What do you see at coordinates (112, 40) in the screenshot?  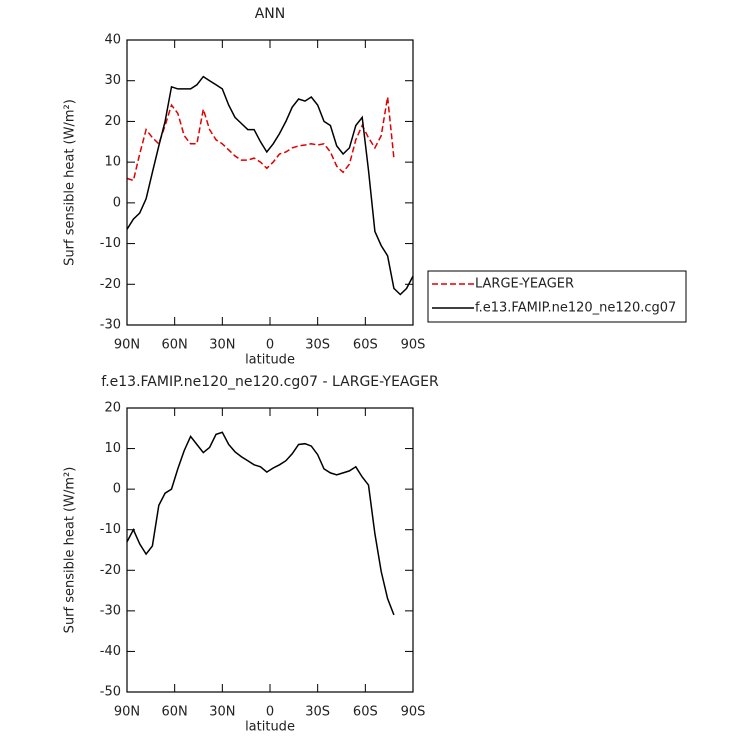 I see `y-tick-label: 40` at bounding box center [112, 40].